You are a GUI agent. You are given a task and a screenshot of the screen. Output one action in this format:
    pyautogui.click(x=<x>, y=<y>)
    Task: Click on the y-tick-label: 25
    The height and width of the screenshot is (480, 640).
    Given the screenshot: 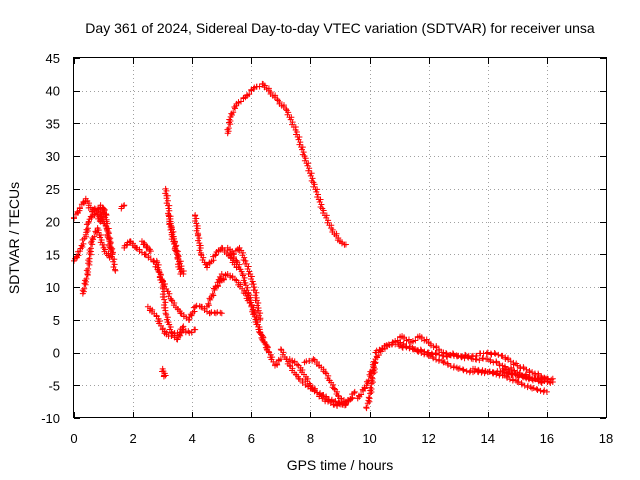 What is the action you would take?
    pyautogui.click(x=53, y=189)
    